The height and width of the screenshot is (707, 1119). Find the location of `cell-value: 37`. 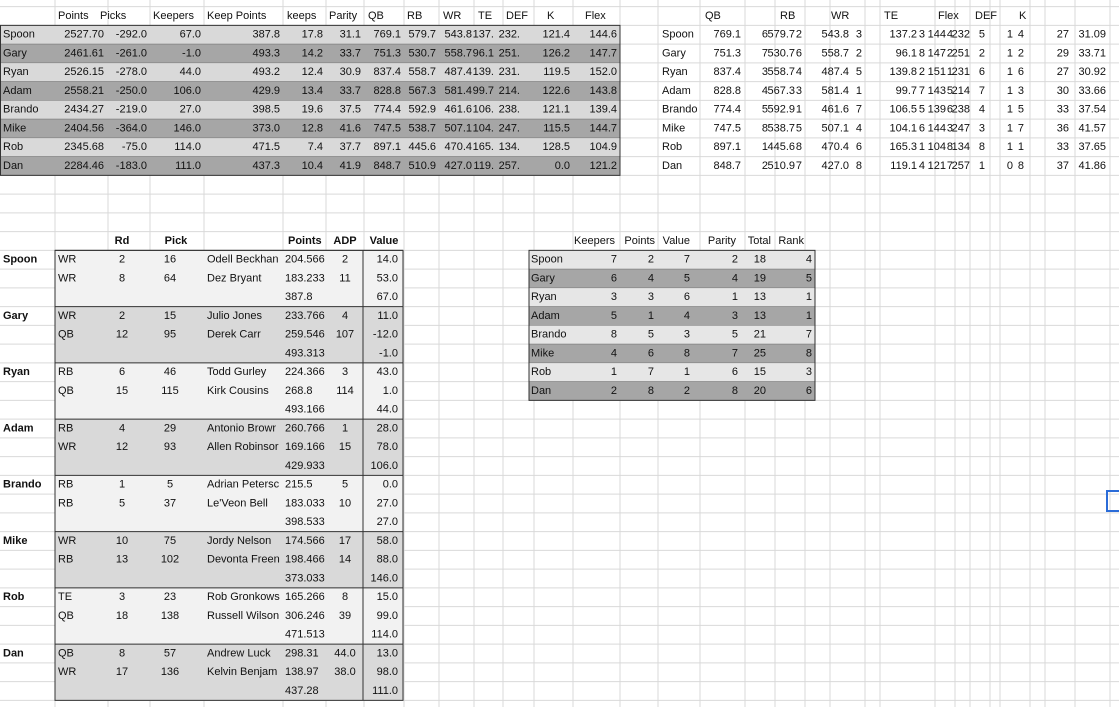

cell-value: 37 is located at coordinates (170, 503).